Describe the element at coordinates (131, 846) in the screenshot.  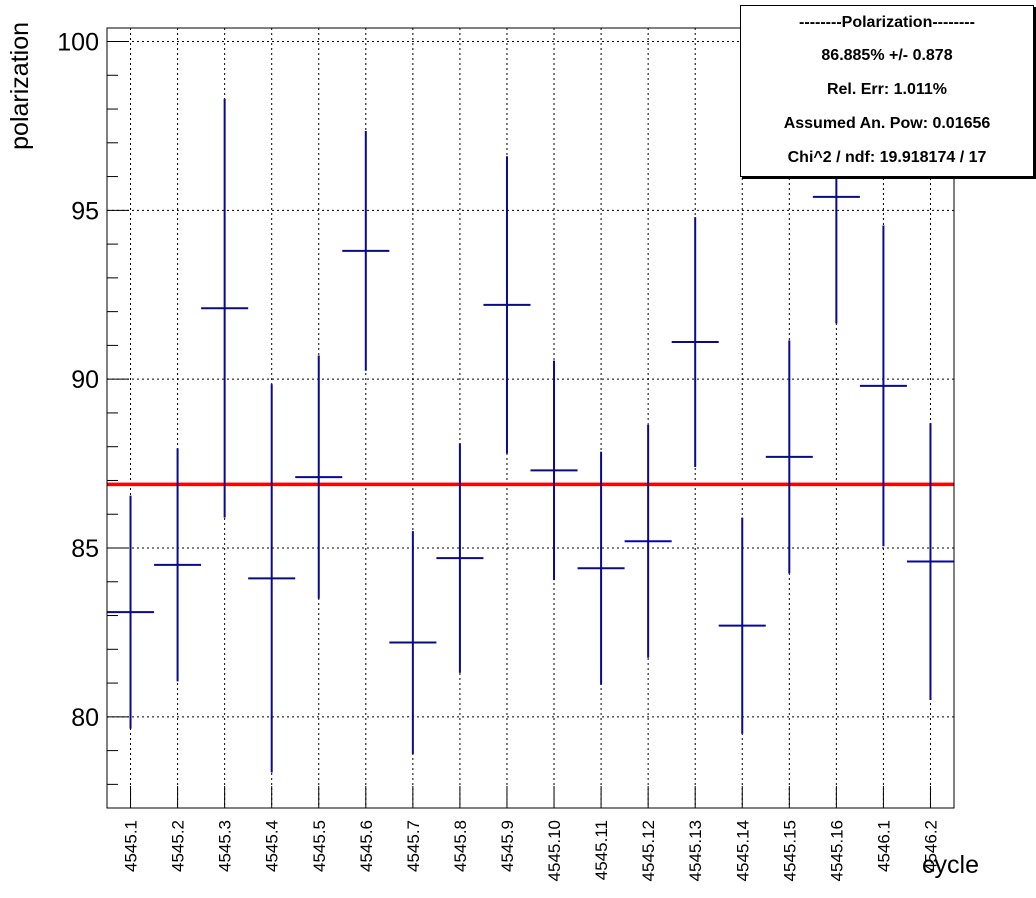
I see `x-tick-label: 4545.1` at that location.